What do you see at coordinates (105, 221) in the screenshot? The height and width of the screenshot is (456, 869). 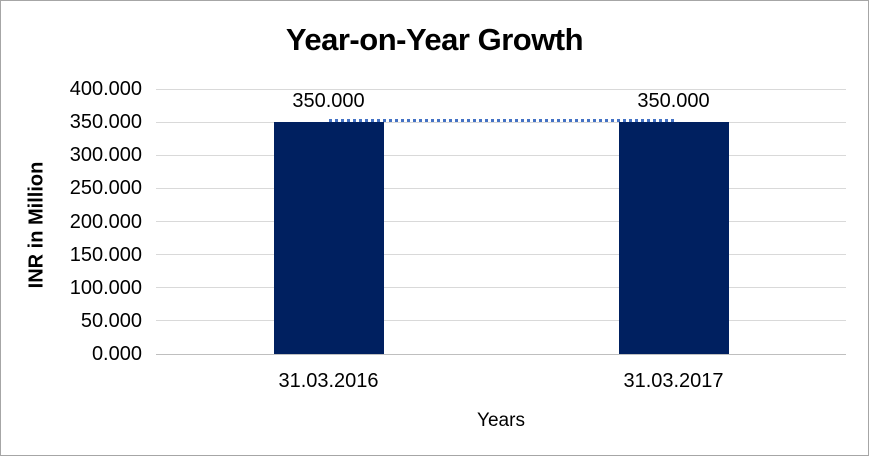 I see `y-tick-label: 200.000` at bounding box center [105, 221].